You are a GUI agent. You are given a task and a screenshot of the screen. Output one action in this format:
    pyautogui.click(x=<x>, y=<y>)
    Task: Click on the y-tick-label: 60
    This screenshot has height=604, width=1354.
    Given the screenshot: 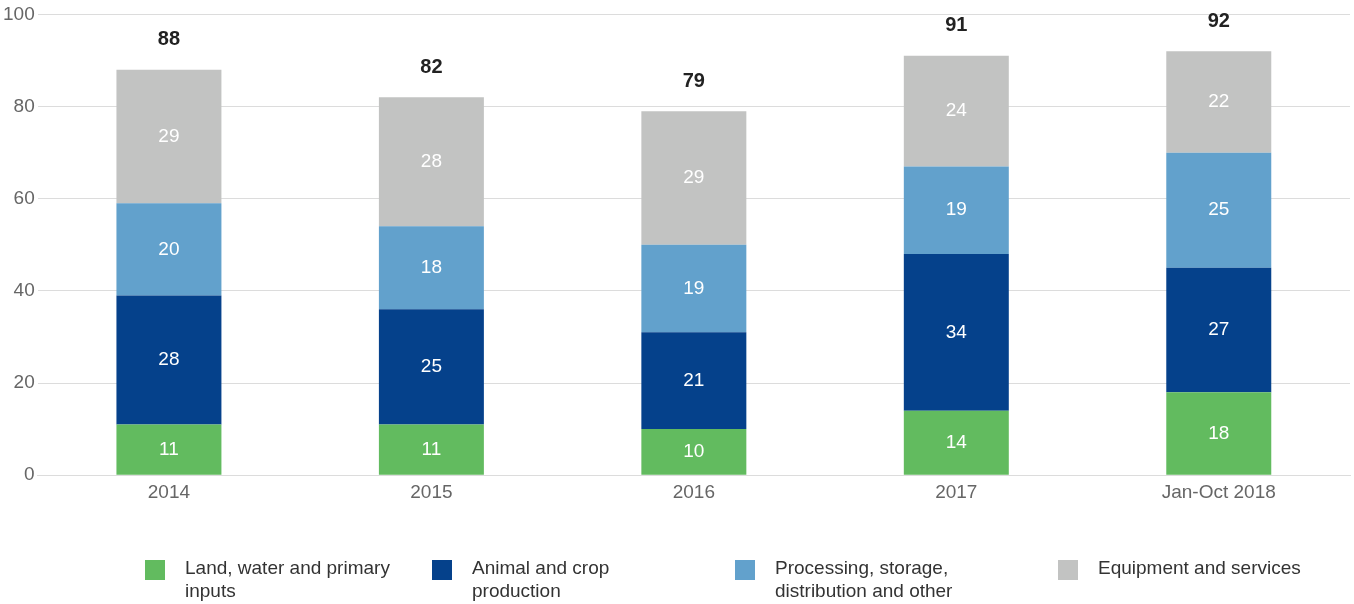 What is the action you would take?
    pyautogui.click(x=24, y=197)
    